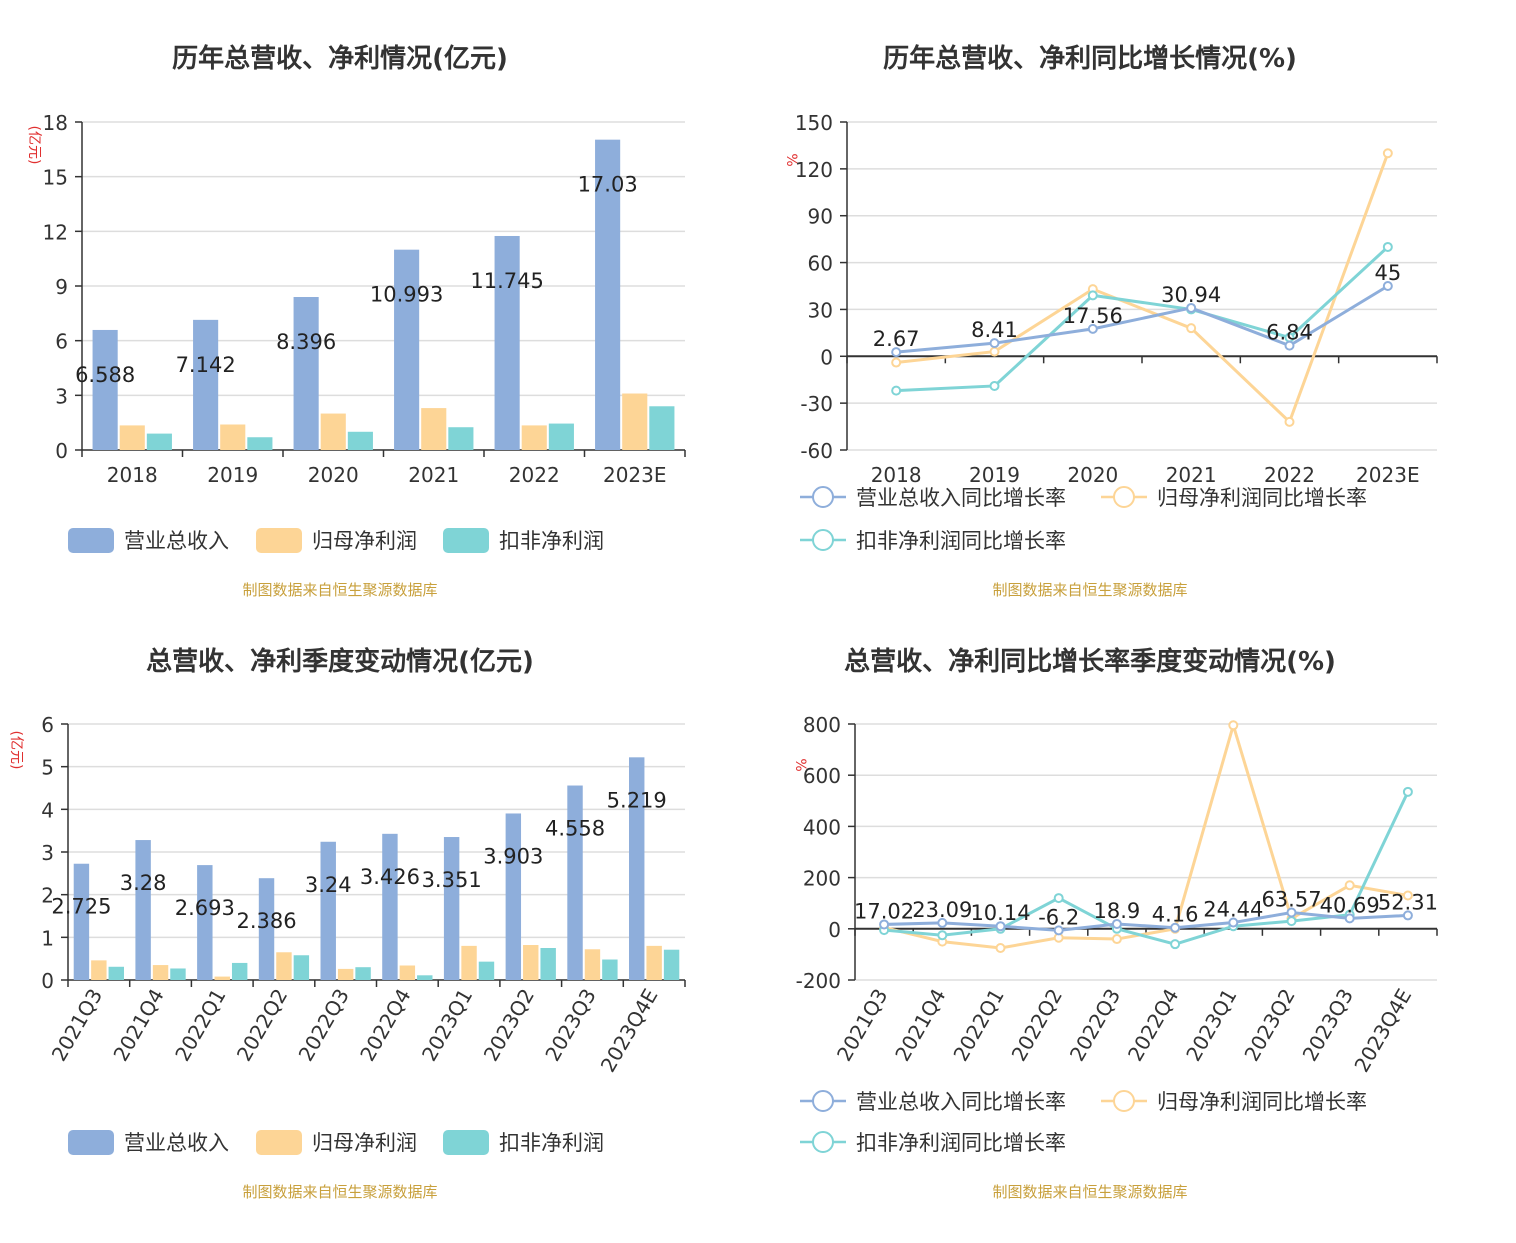 Image resolution: width=1516 pixels, height=1243 pixels. Describe the element at coordinates (822, 827) in the screenshot. I see `y-tick-label: 400` at that location.